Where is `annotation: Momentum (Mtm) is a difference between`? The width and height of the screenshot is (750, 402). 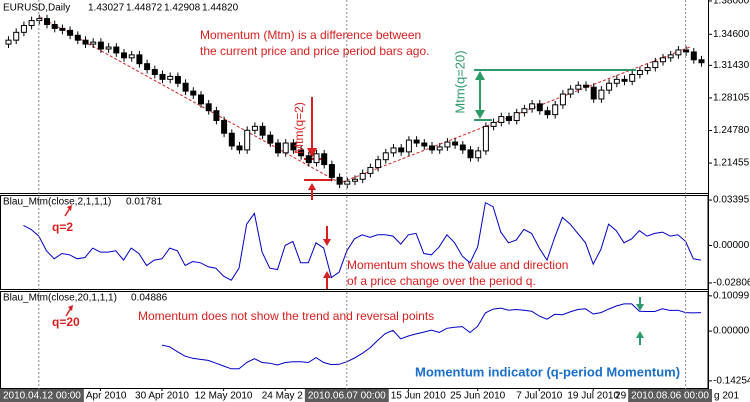 annotation: Momentum (Mtm) is a difference between is located at coordinates (310, 35).